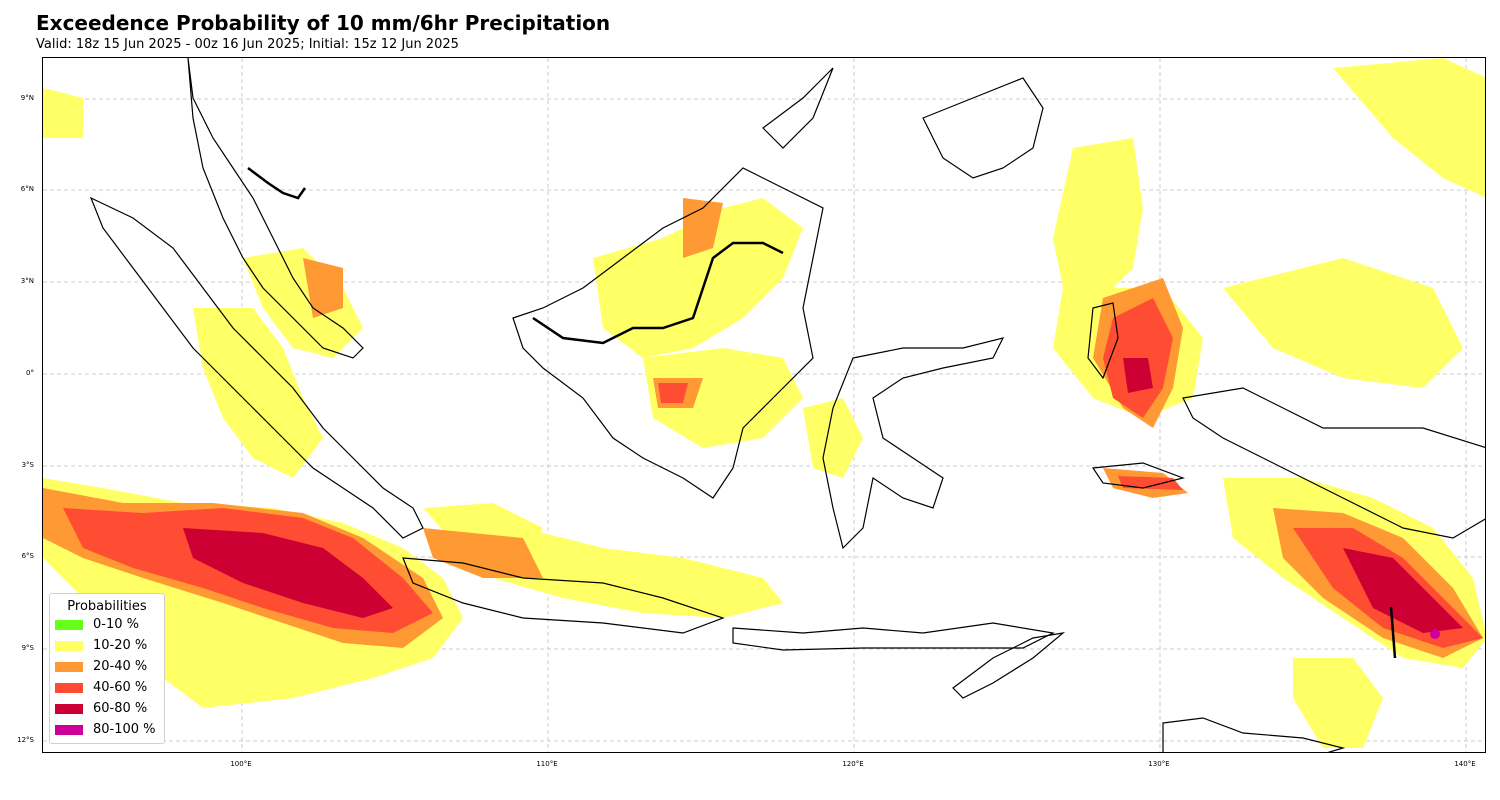  What do you see at coordinates (277, 183) in the screenshot?
I see `border-thailand-malaysia` at bounding box center [277, 183].